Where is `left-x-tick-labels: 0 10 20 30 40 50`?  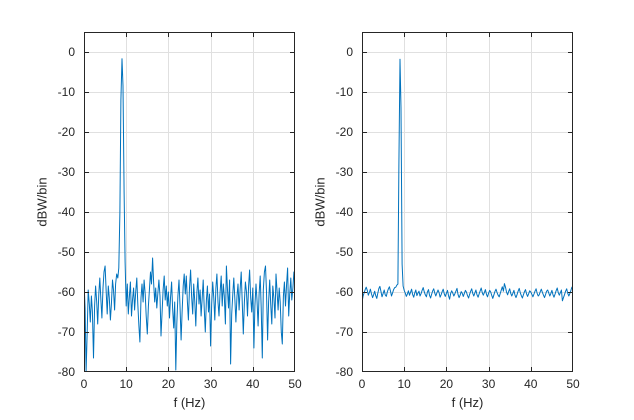
left-x-tick-labels: 0 10 20 30 40 50 is located at coordinates (191, 384).